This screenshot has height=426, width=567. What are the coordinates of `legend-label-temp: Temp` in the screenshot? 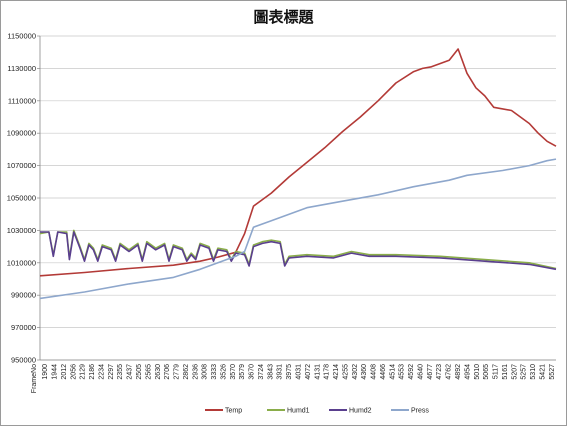 It's located at (233, 411).